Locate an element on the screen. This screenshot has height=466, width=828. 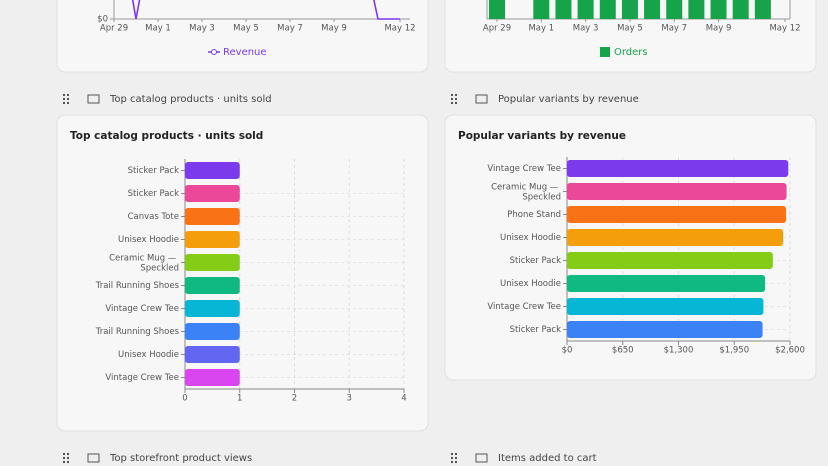
section-title: Popular variants by revenue is located at coordinates (568, 99).